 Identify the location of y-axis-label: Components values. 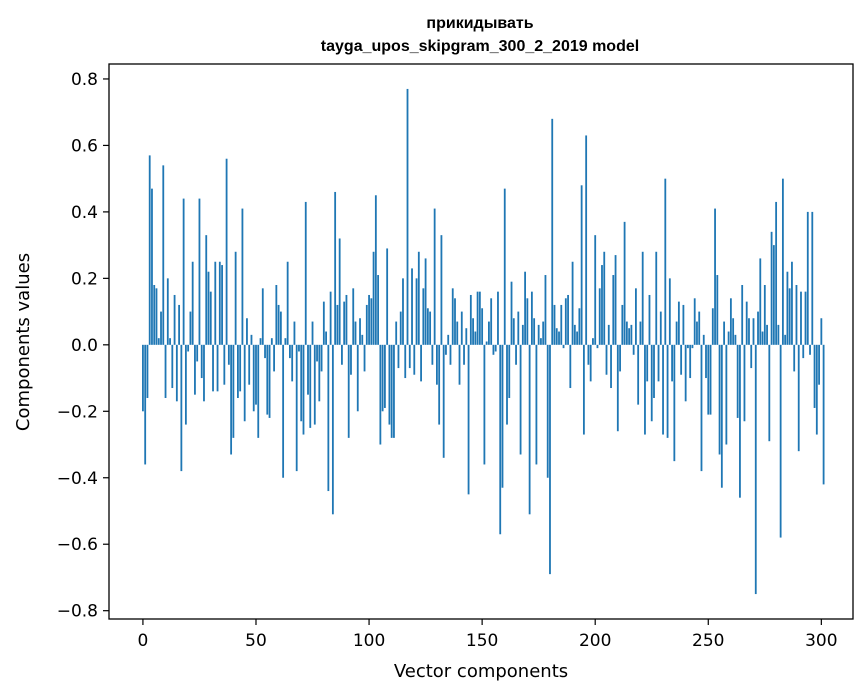
(23, 342).